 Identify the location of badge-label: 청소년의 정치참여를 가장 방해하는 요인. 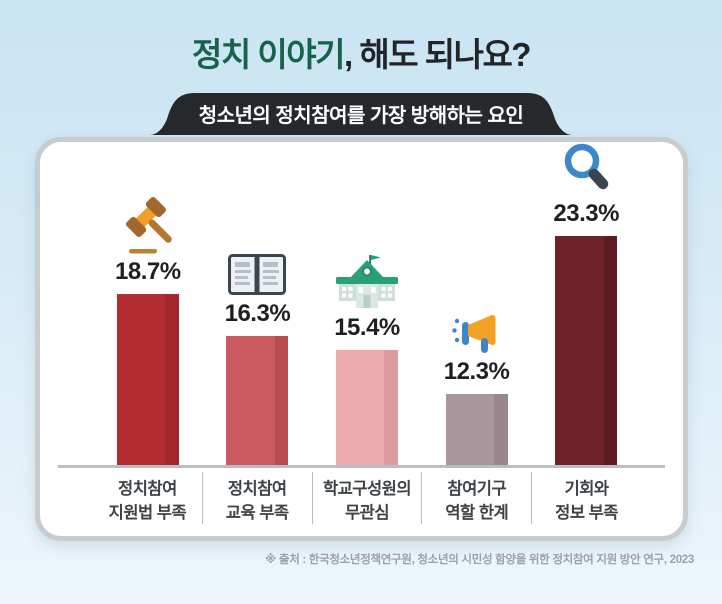
(361, 115).